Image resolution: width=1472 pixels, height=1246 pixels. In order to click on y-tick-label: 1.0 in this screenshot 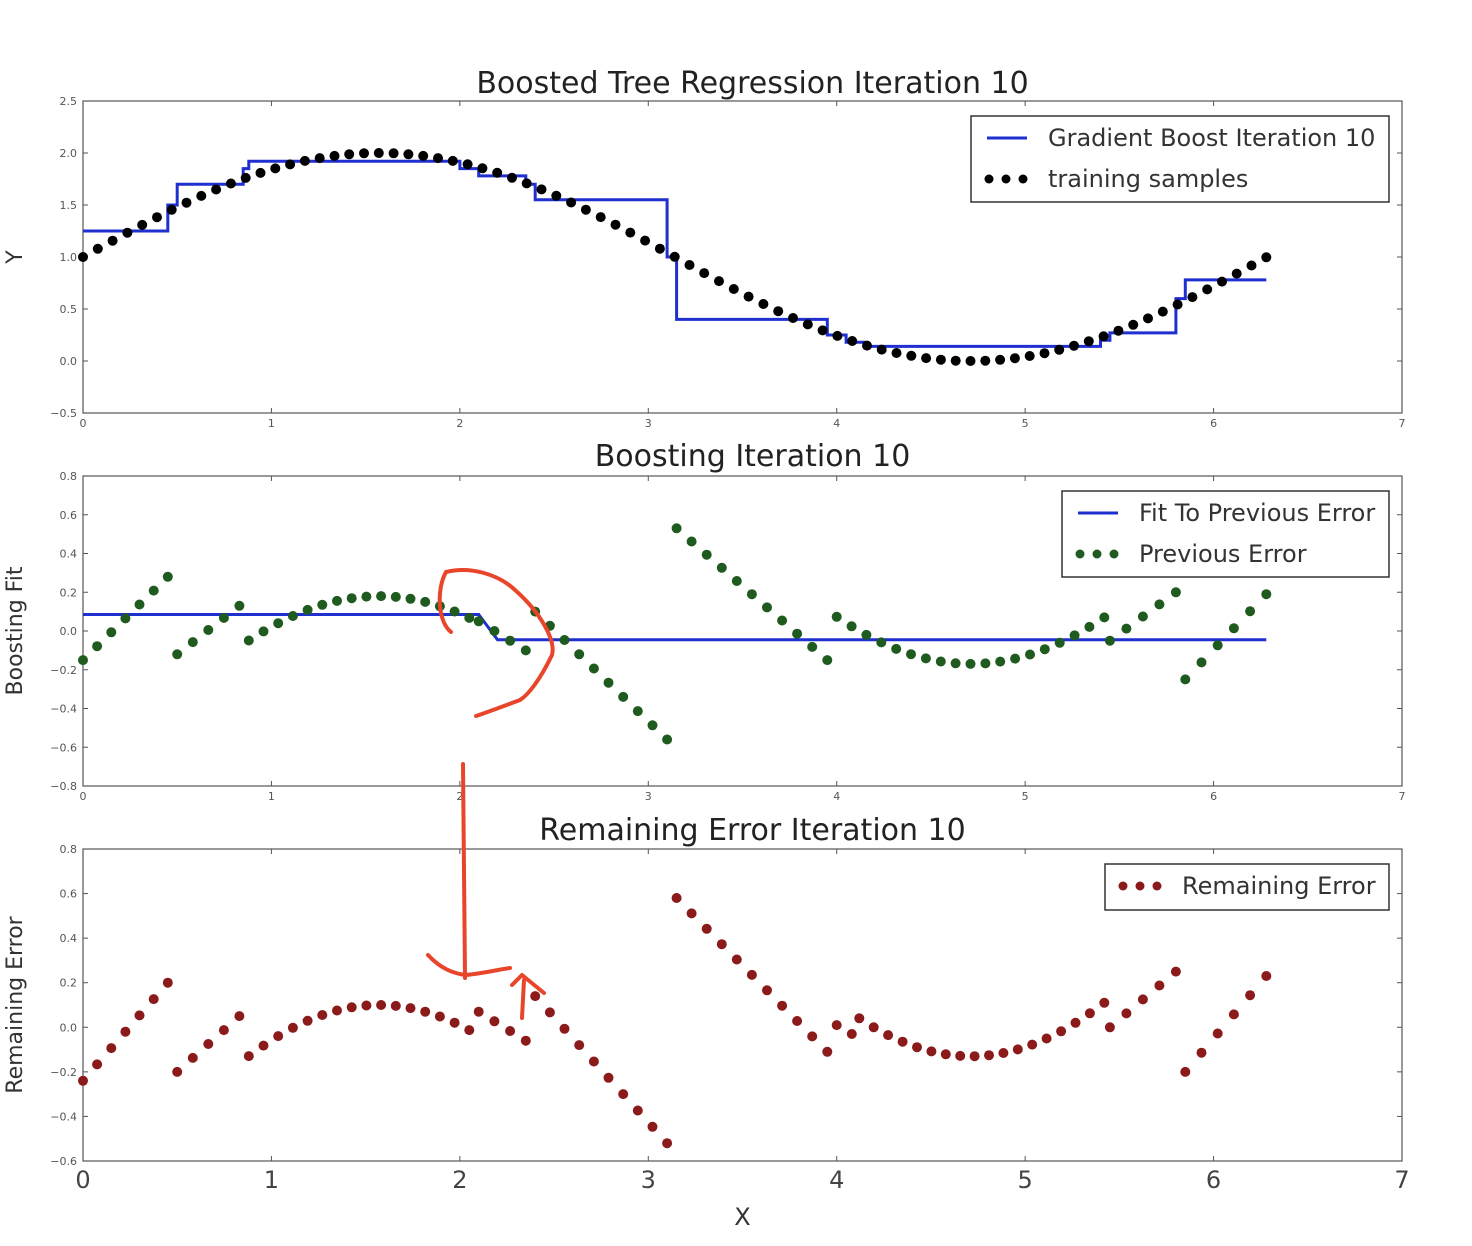, I will do `click(69, 257)`.